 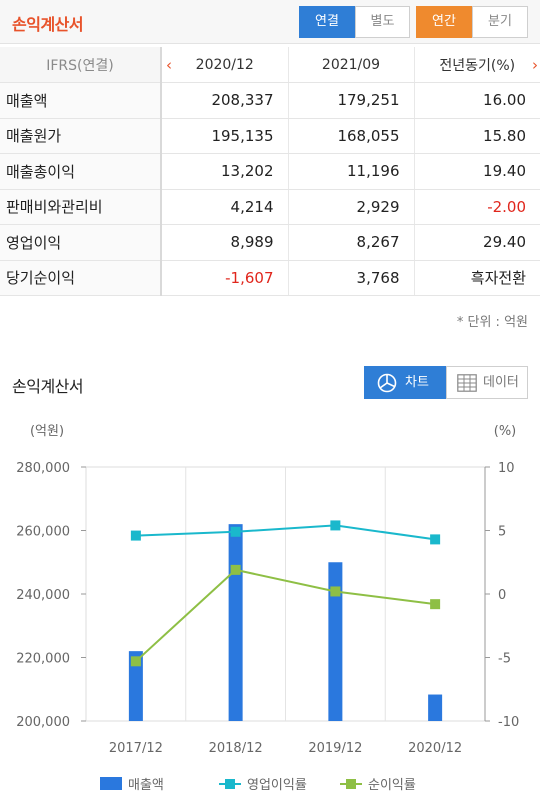 I want to click on legend-marker-순이익률, so click(x=351, y=784).